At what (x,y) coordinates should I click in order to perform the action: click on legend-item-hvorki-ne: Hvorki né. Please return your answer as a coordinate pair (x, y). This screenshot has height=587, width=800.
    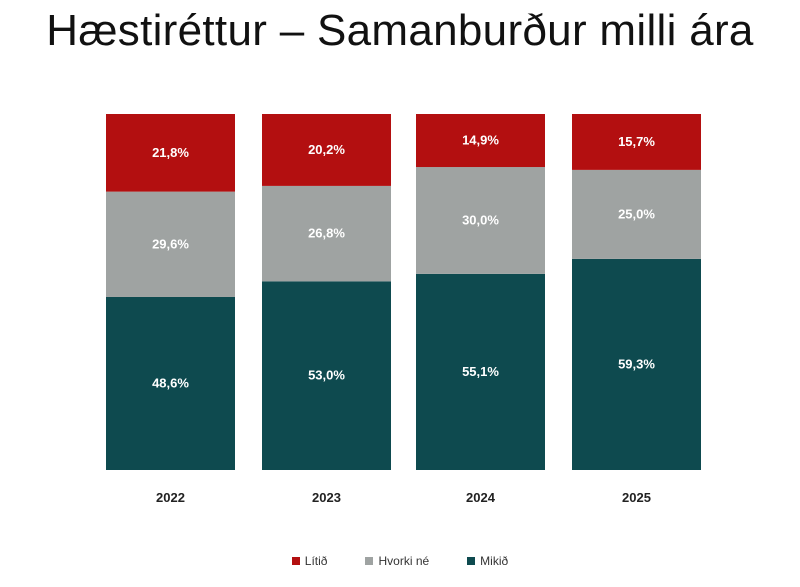
    Looking at the image, I should click on (397, 561).